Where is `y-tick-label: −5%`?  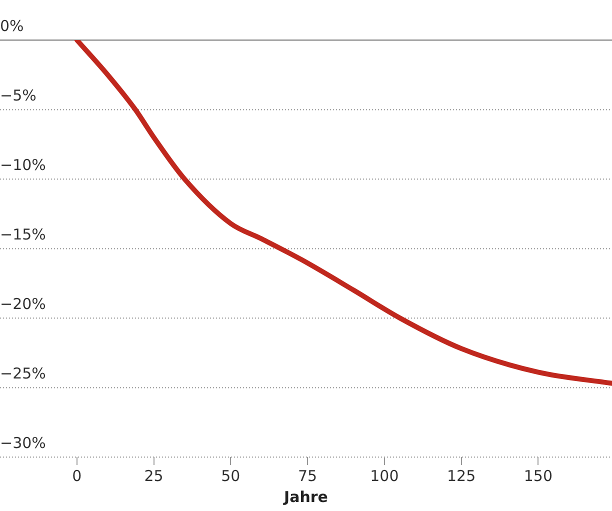 y-tick-label: −5% is located at coordinates (18, 95).